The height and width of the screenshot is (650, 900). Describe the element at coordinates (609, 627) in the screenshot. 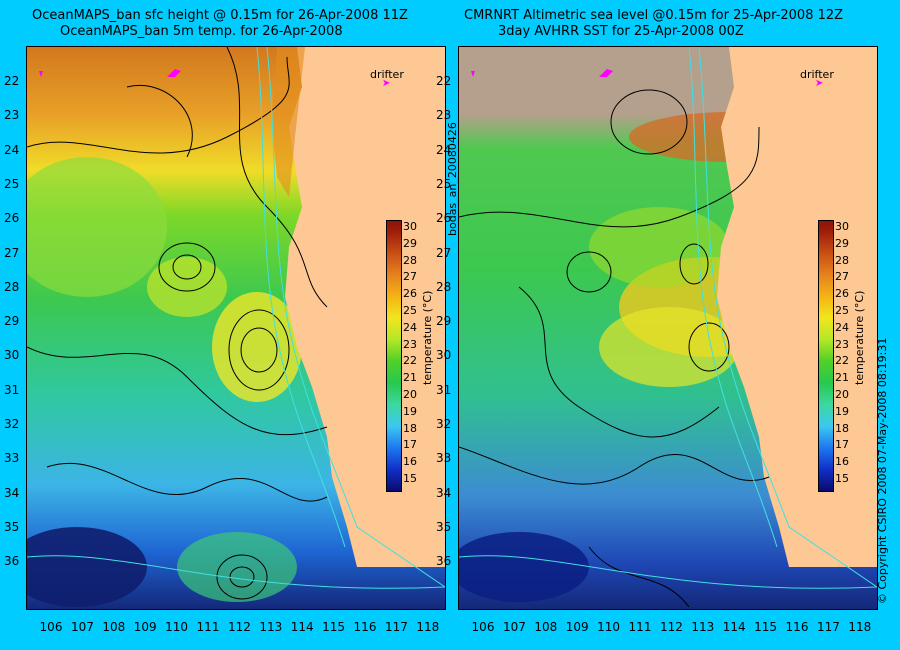

I see `right-x-tick: 110` at that location.